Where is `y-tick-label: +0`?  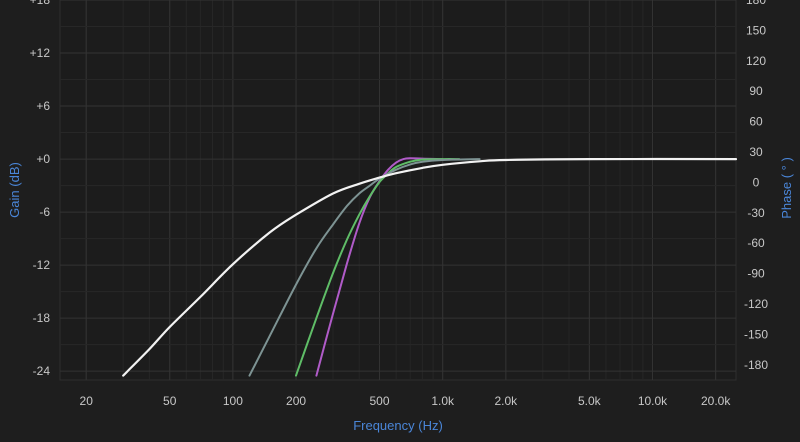 y-tick-label: +0 is located at coordinates (43, 159).